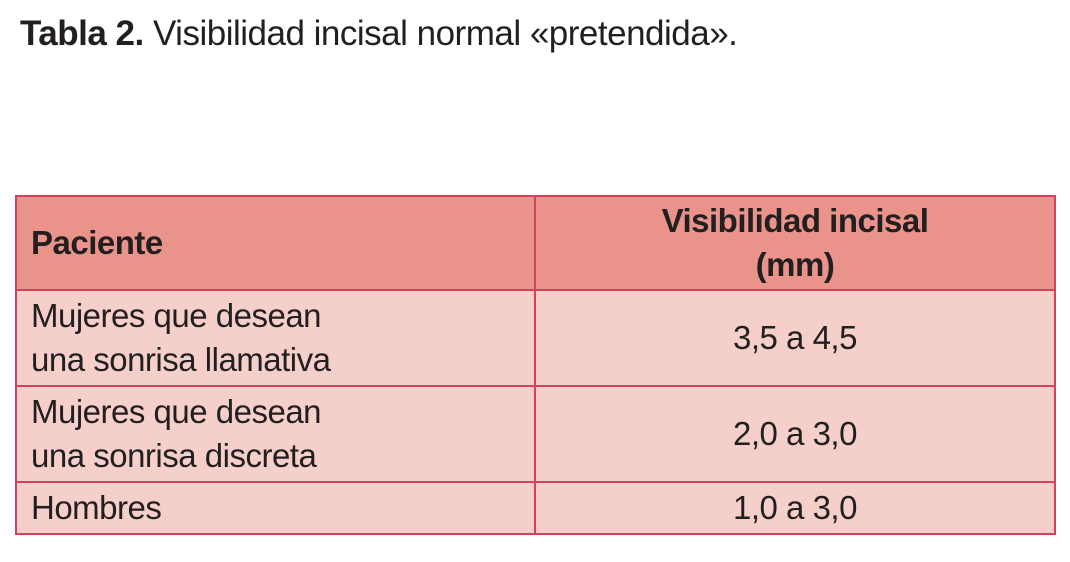 The height and width of the screenshot is (562, 1070). What do you see at coordinates (795, 434) in the screenshot?
I see `cell-visibility: 2,0 a 3,0` at bounding box center [795, 434].